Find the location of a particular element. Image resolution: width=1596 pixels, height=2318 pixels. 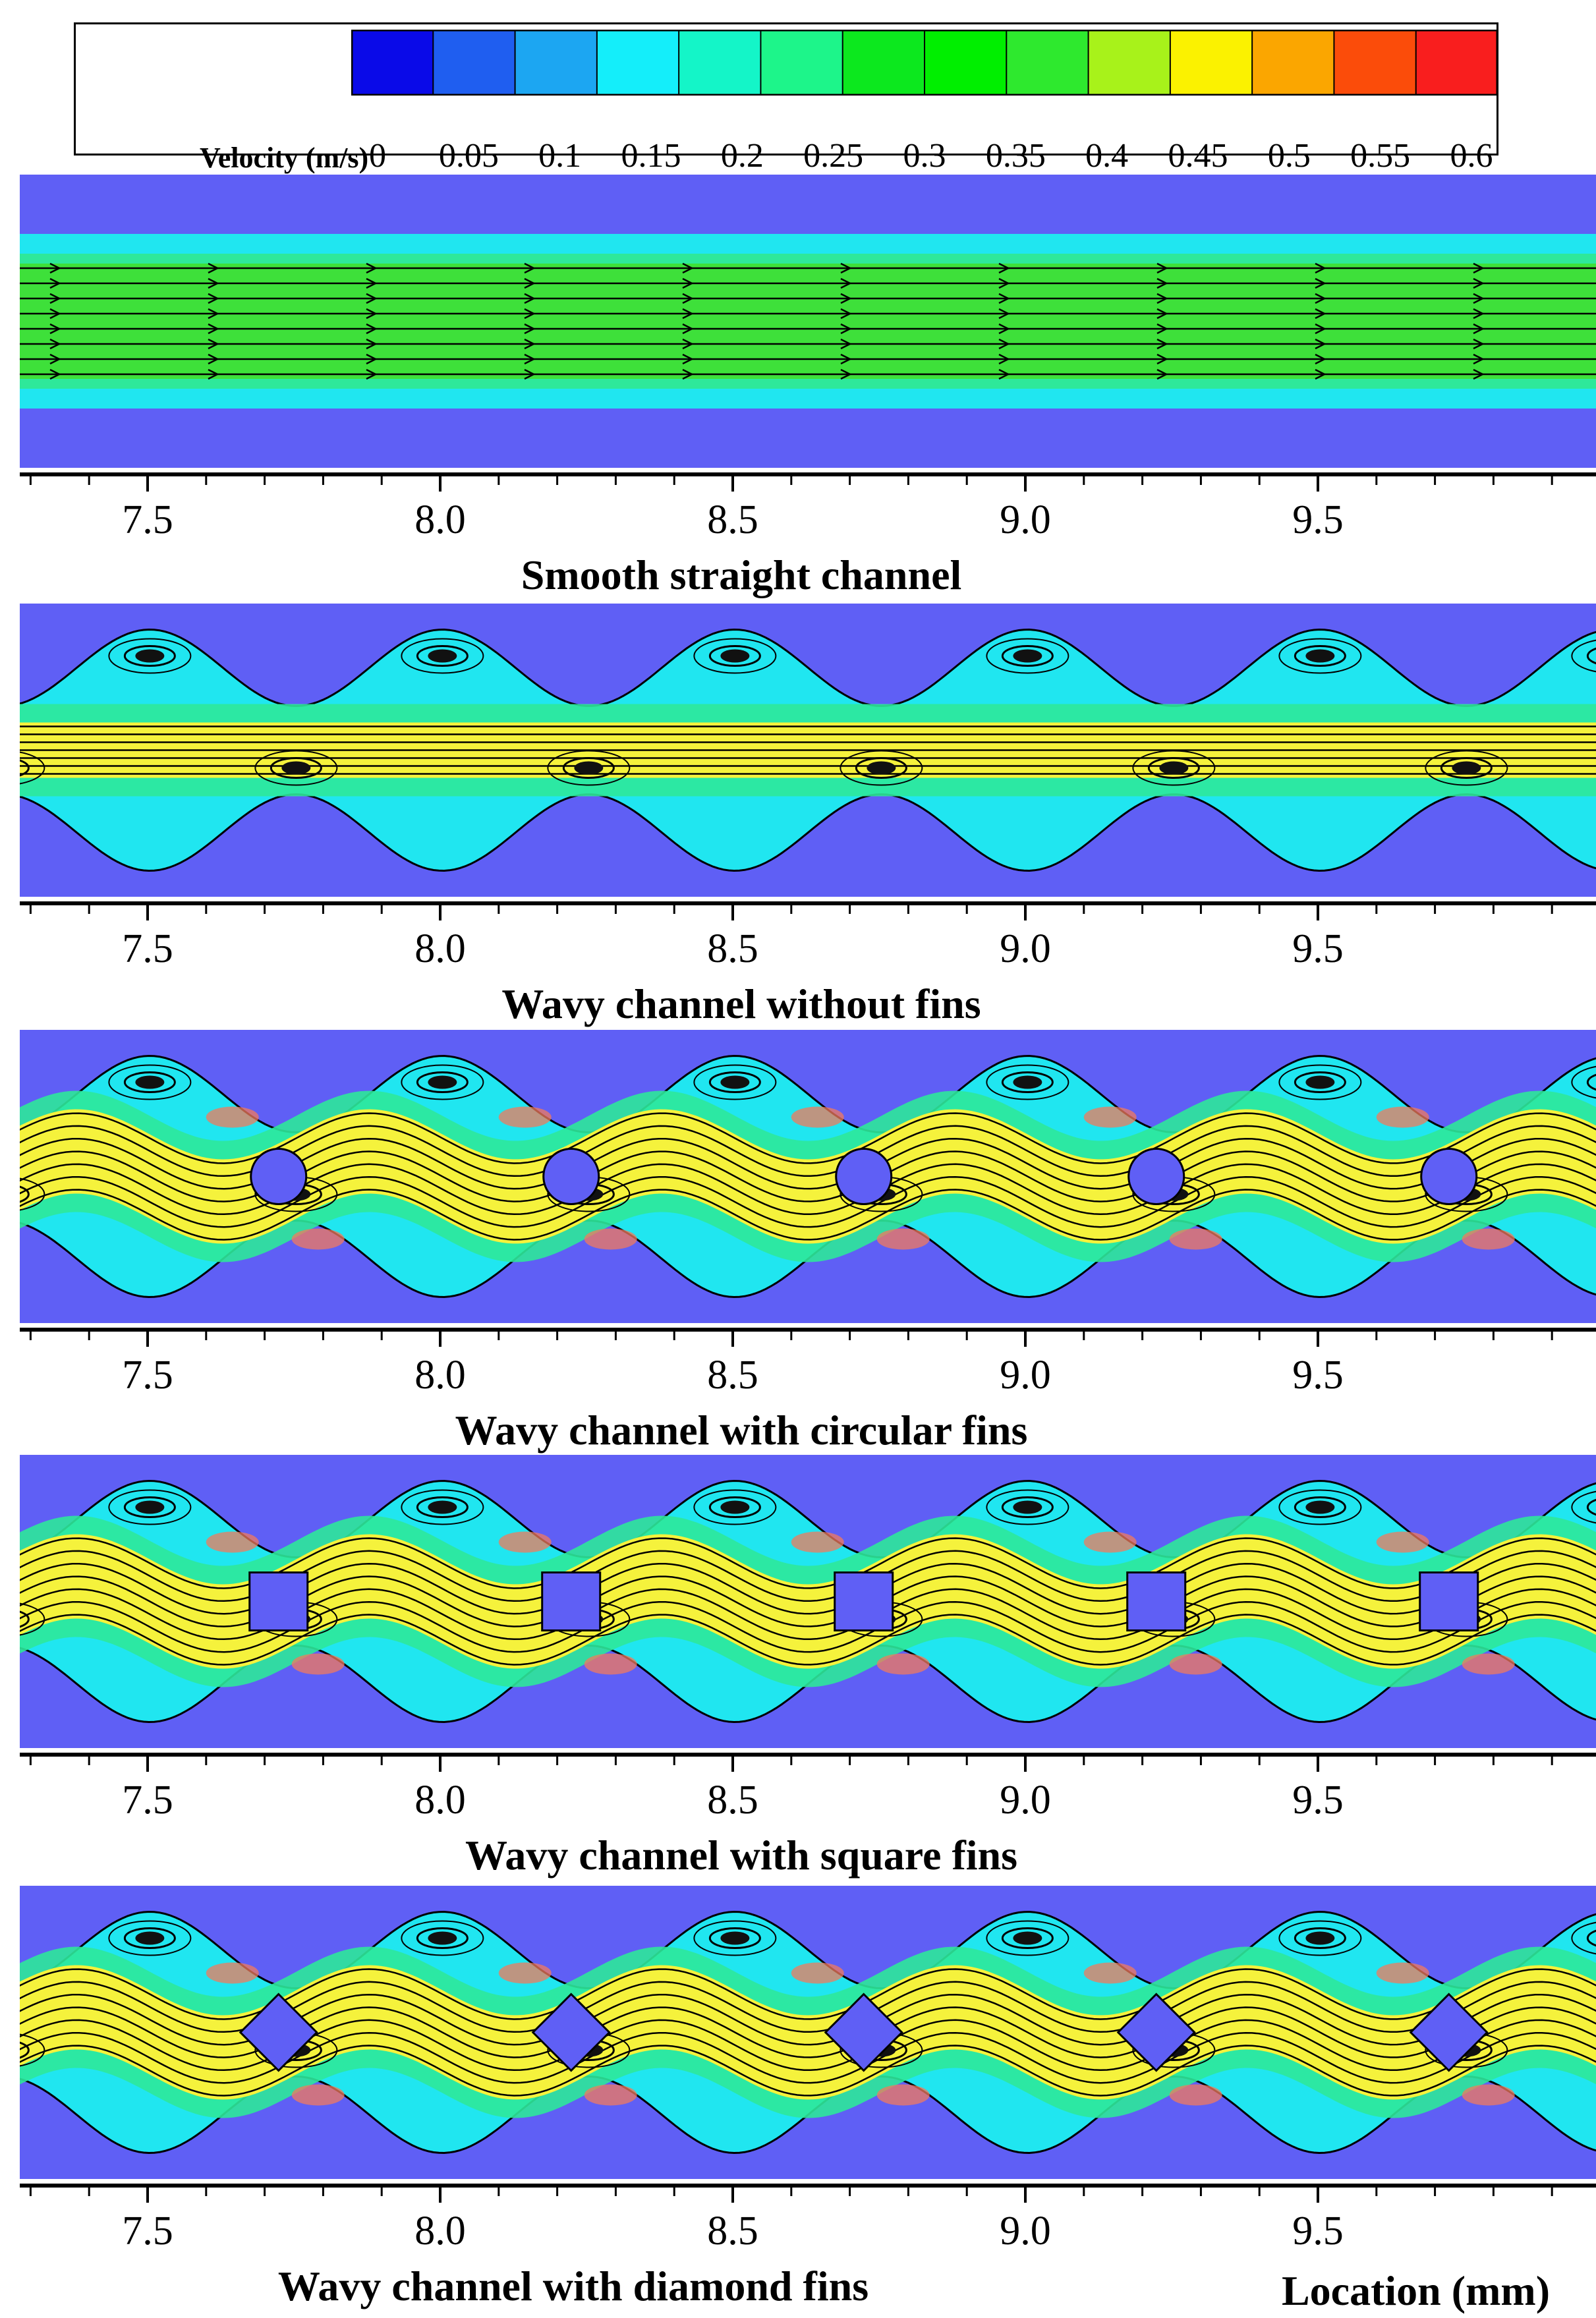

colorbar-tick-label: 0.1 is located at coordinates (560, 156).